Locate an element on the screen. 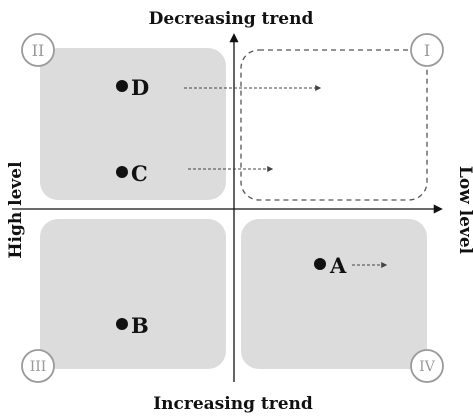 The height and width of the screenshot is (416, 473). quadrant-badge-3: III is located at coordinates (38, 366).